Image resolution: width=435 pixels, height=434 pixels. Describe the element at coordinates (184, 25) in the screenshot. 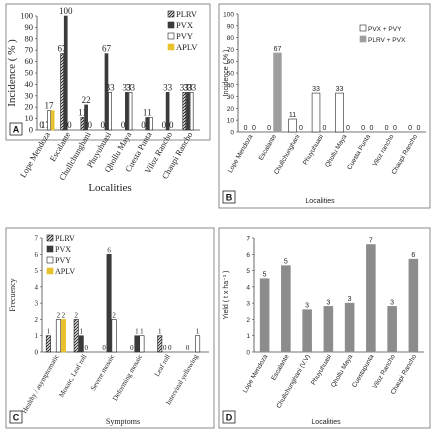

I see `legend-label: PVX` at that location.